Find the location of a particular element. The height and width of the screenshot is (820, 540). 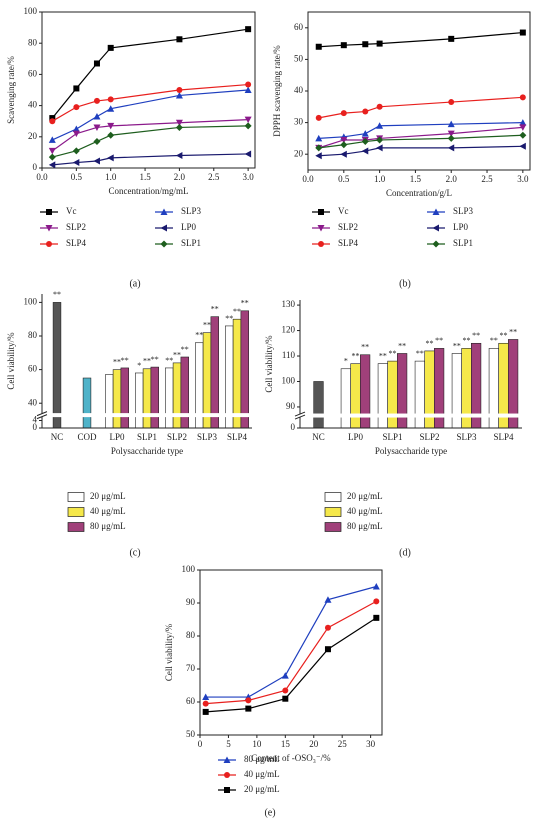

y-axis-label: Scavenging rate/% is located at coordinates (11, 90).